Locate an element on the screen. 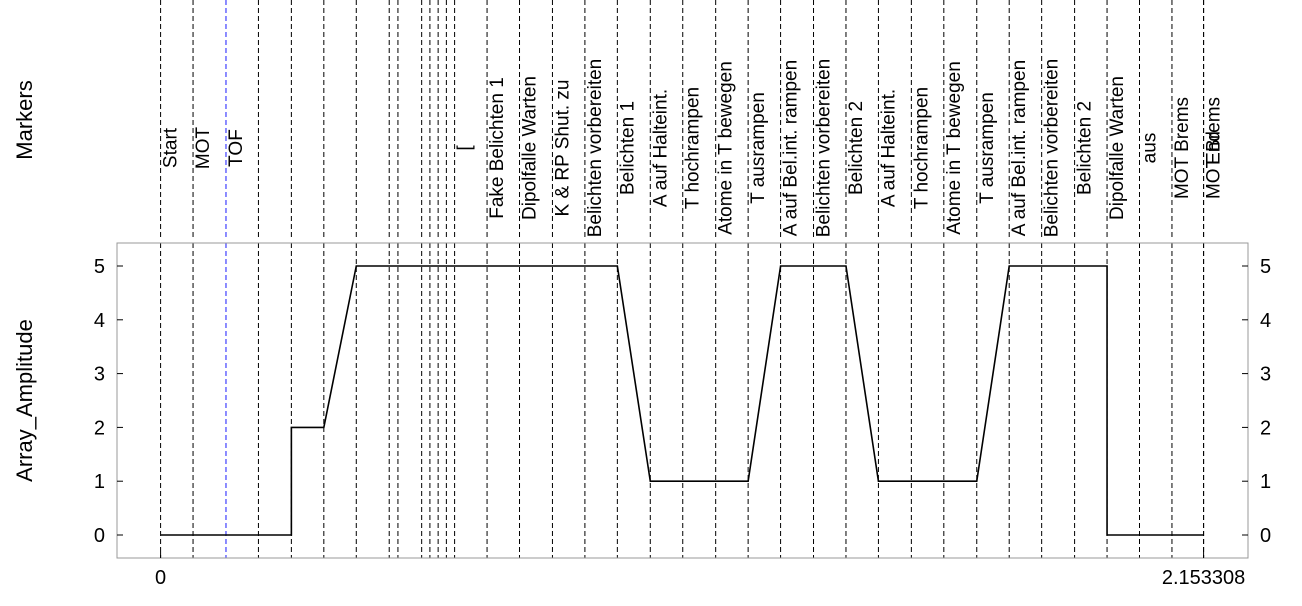 This screenshot has height=606, width=1302. marker-label: TOF is located at coordinates (236, 148).